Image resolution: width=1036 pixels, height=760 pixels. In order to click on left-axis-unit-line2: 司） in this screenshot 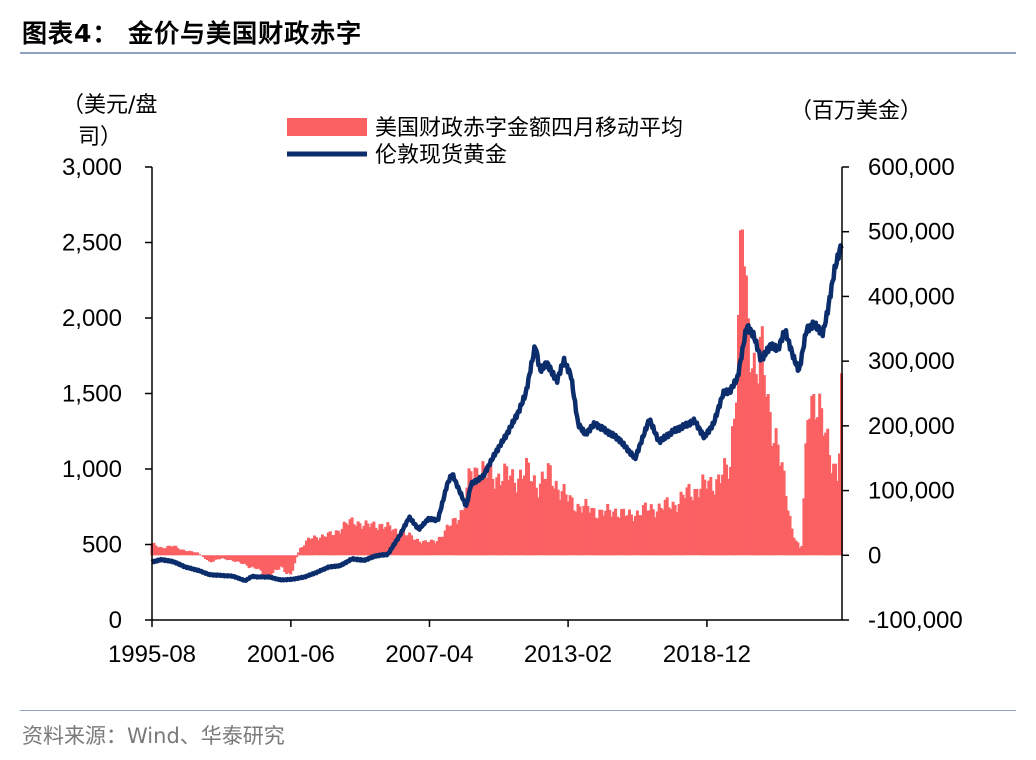, I will do `click(100, 137)`.